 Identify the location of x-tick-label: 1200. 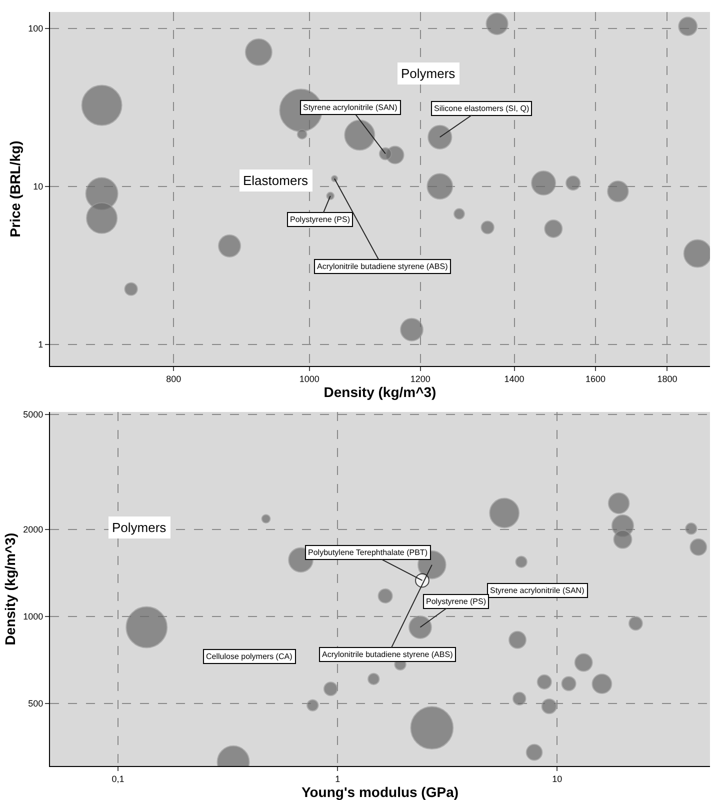
(420, 379).